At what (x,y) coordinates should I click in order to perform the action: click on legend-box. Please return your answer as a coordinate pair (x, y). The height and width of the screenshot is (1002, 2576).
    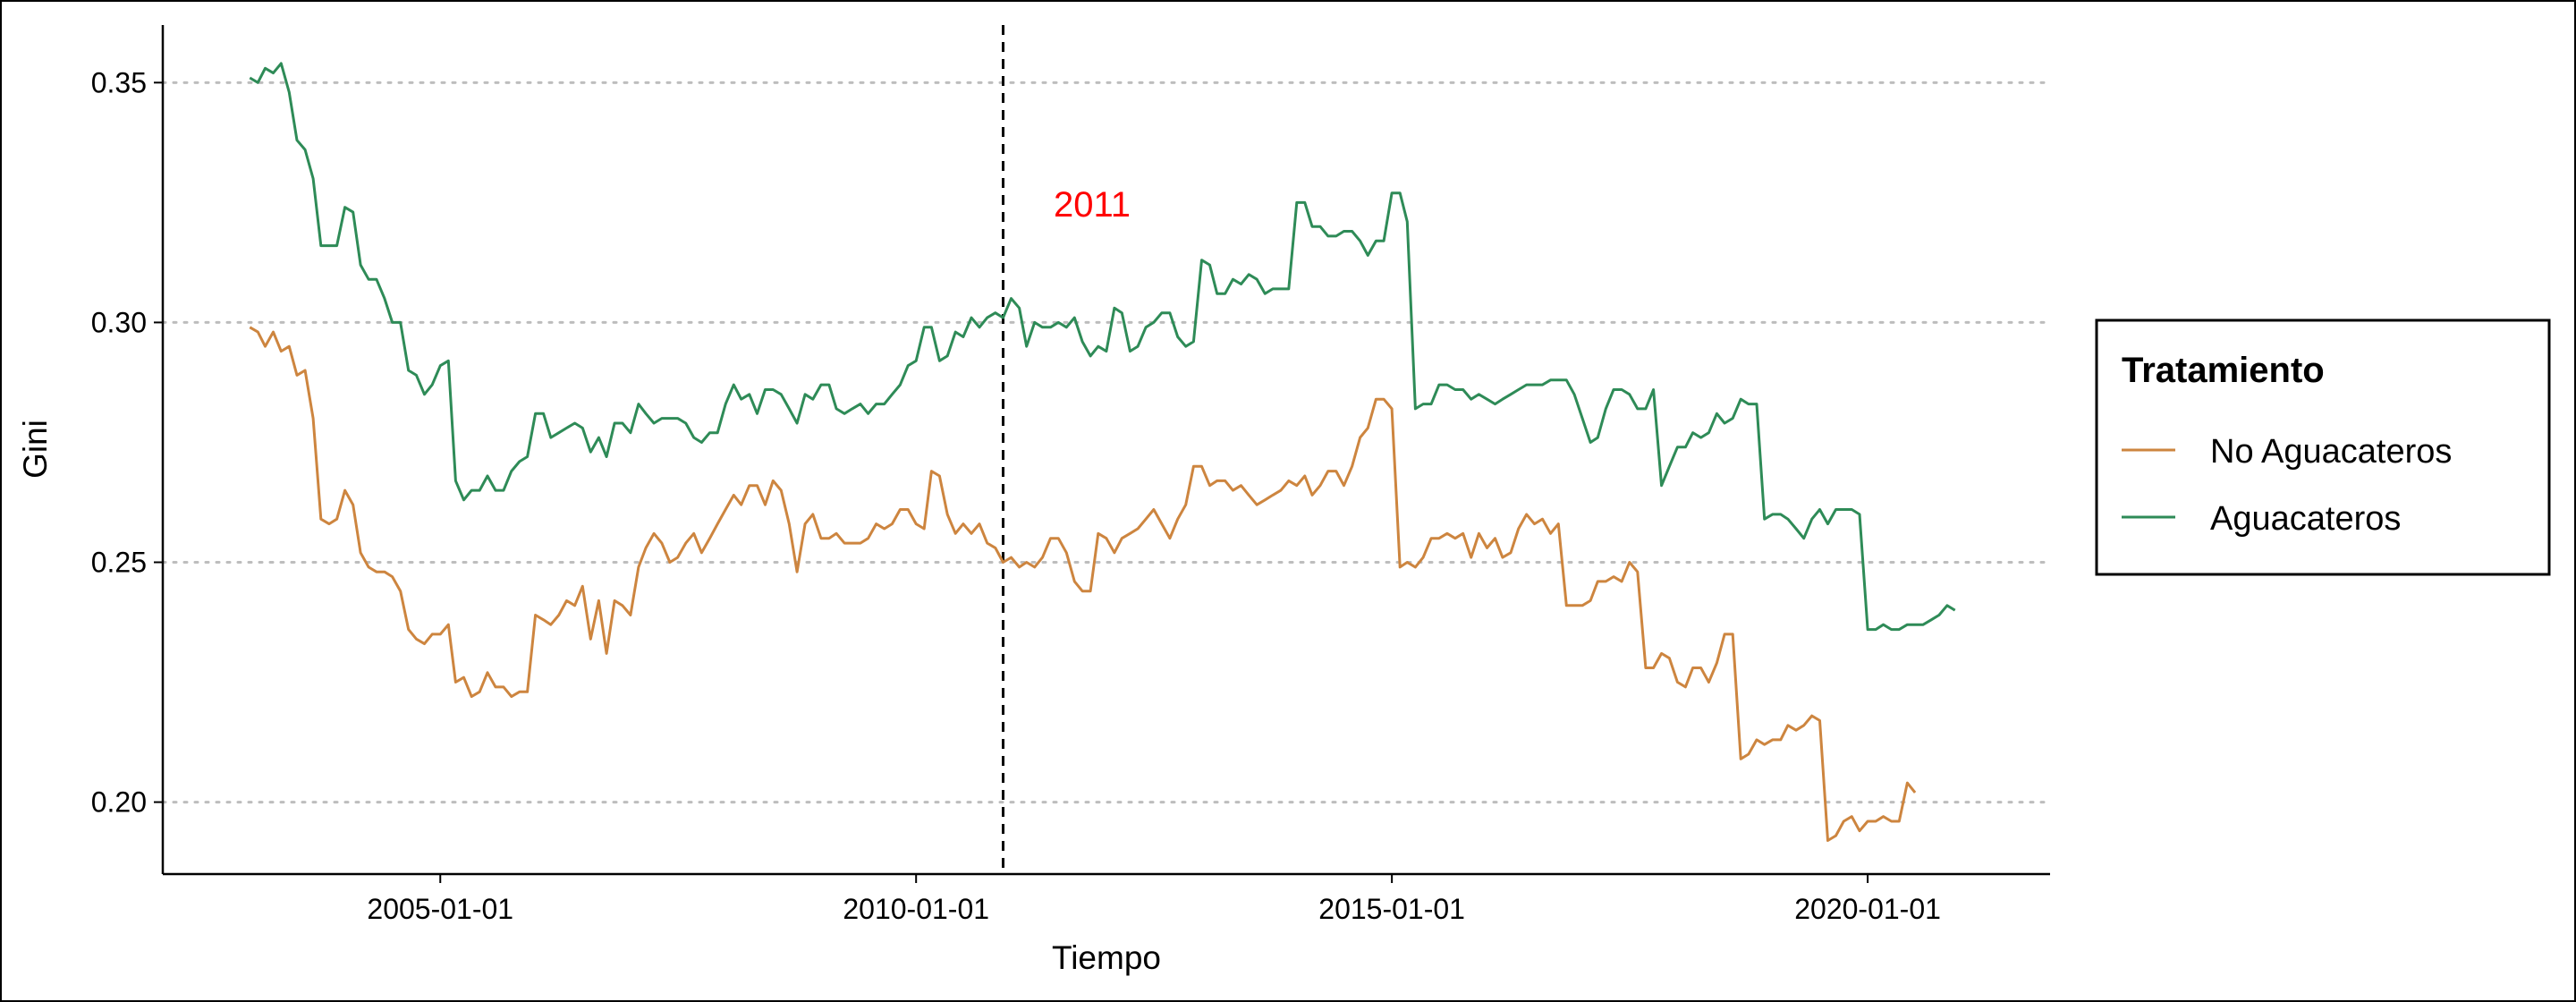
    Looking at the image, I should click on (2323, 447).